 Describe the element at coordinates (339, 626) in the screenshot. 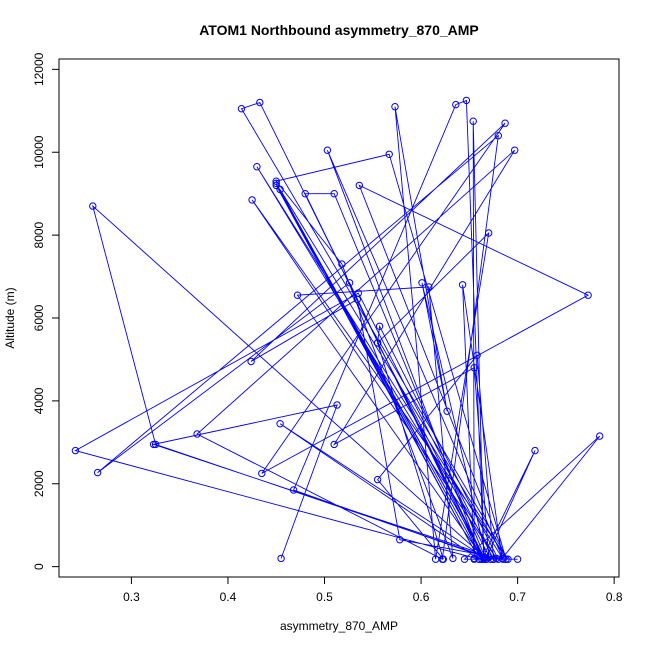

I see `x-axis-label: asymmetry_870_AMP` at that location.